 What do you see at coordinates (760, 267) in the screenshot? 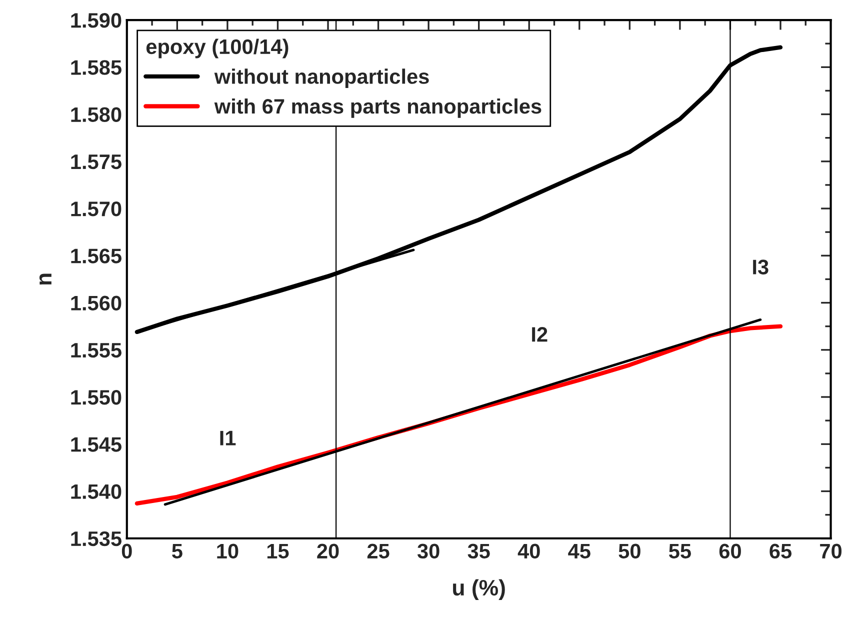
I see `annotation: I3` at bounding box center [760, 267].